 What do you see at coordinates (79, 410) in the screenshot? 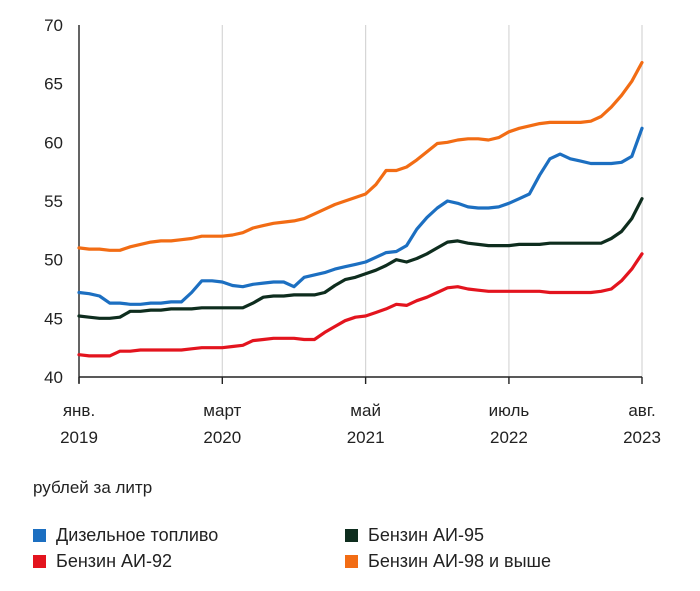
I see `x-tick-month-2019-01: янв.` at bounding box center [79, 410].